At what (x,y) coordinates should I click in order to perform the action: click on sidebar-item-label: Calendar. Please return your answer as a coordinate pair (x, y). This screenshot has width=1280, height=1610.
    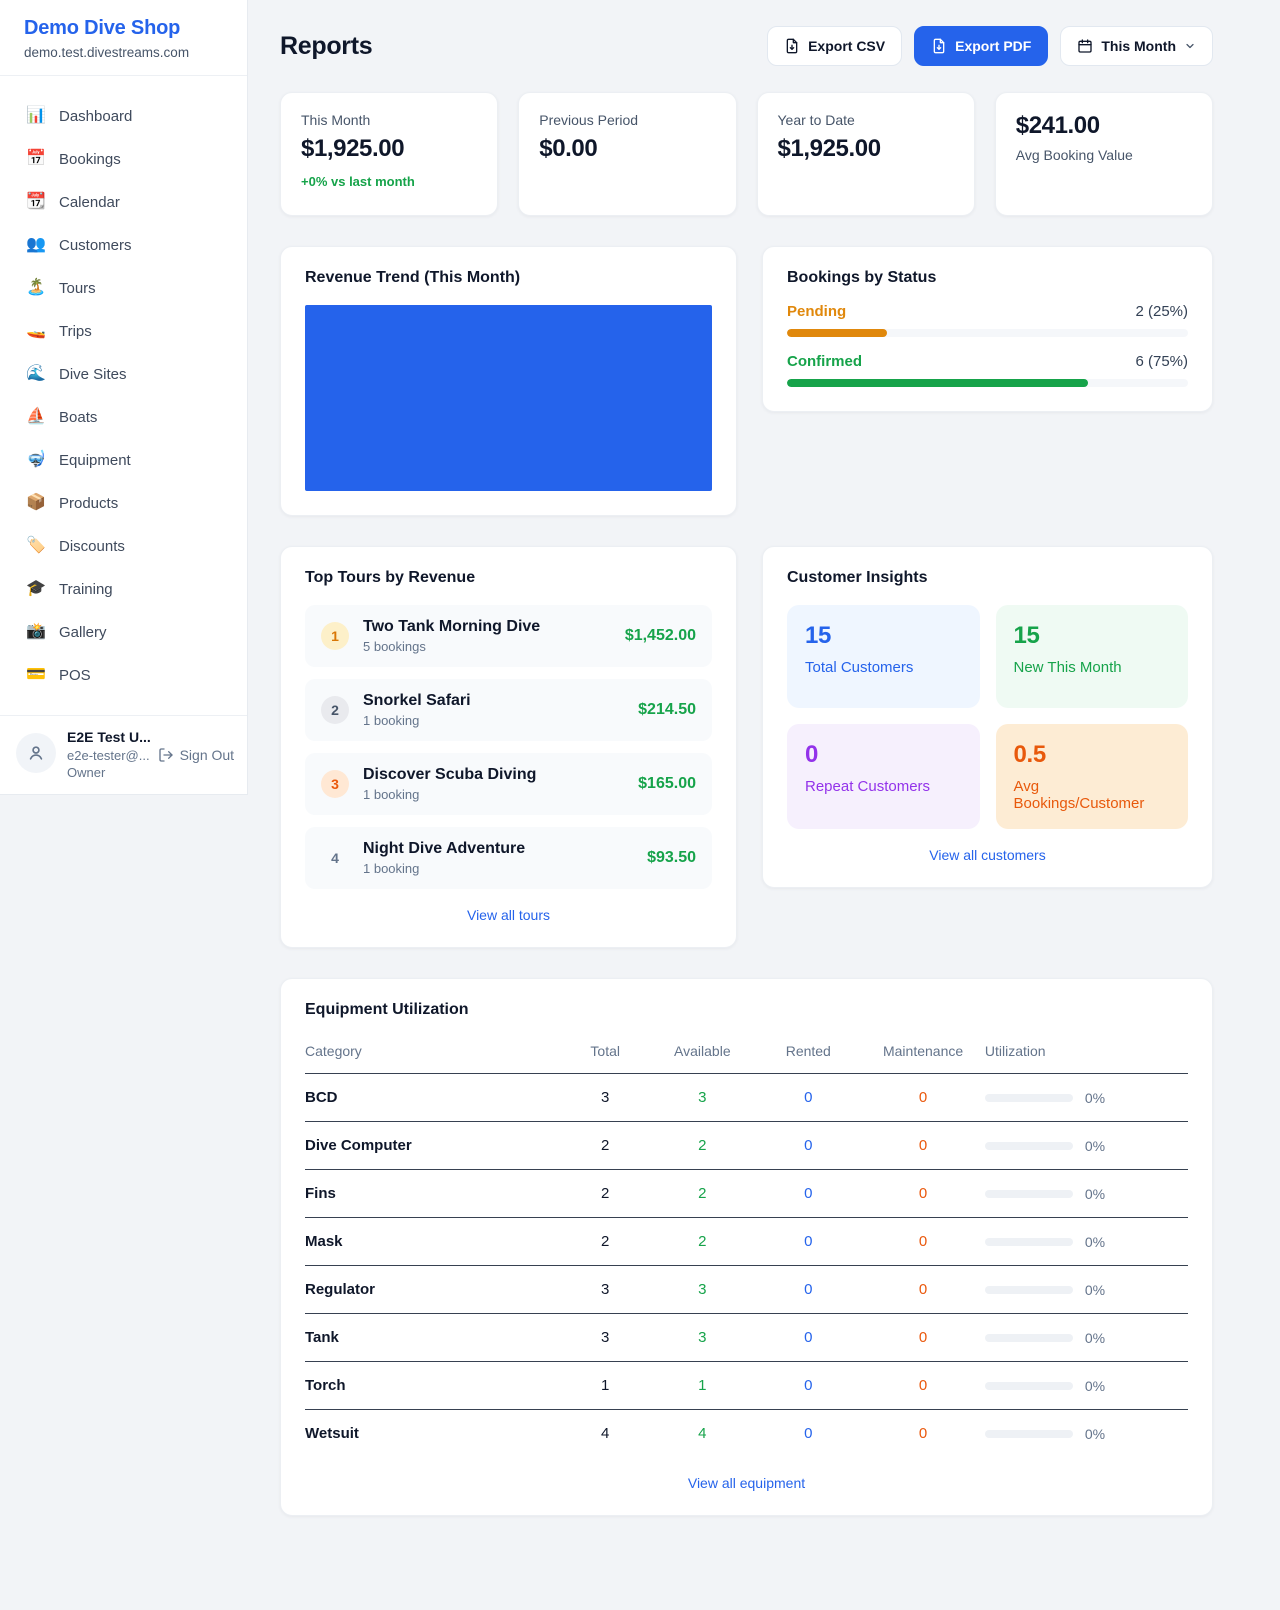
    Looking at the image, I should click on (89, 202).